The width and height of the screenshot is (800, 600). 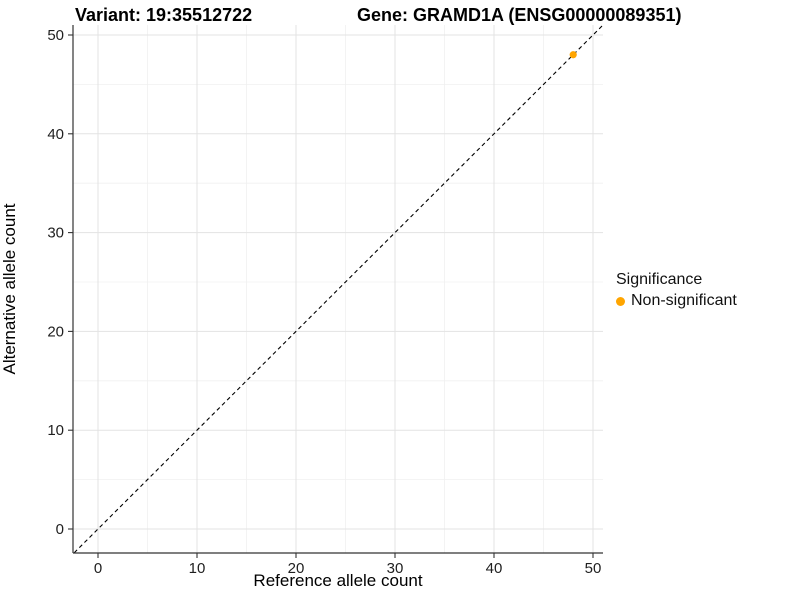 What do you see at coordinates (9, 289) in the screenshot?
I see `y-axis-title: Alternative allele count` at bounding box center [9, 289].